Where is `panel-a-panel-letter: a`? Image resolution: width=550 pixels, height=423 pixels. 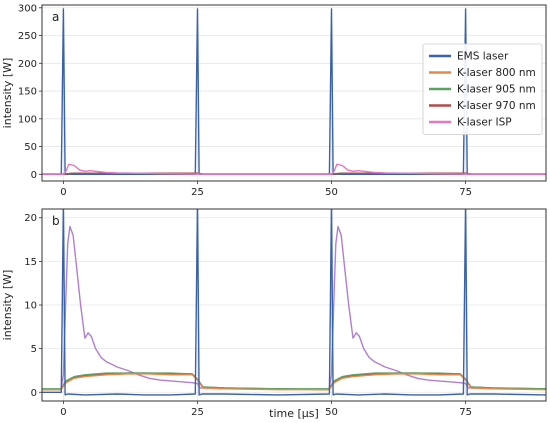
panel-a-panel-letter: a is located at coordinates (55, 17).